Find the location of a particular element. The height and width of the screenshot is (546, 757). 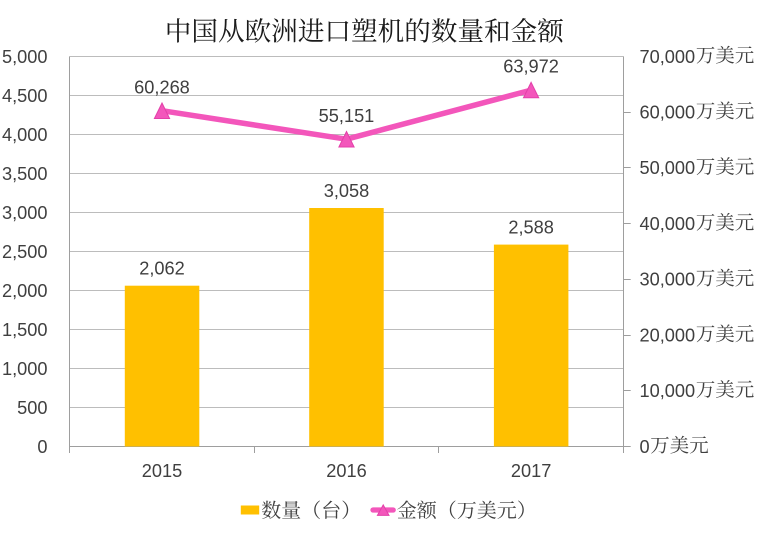

svg-text: 1,500 is located at coordinates (25, 330).